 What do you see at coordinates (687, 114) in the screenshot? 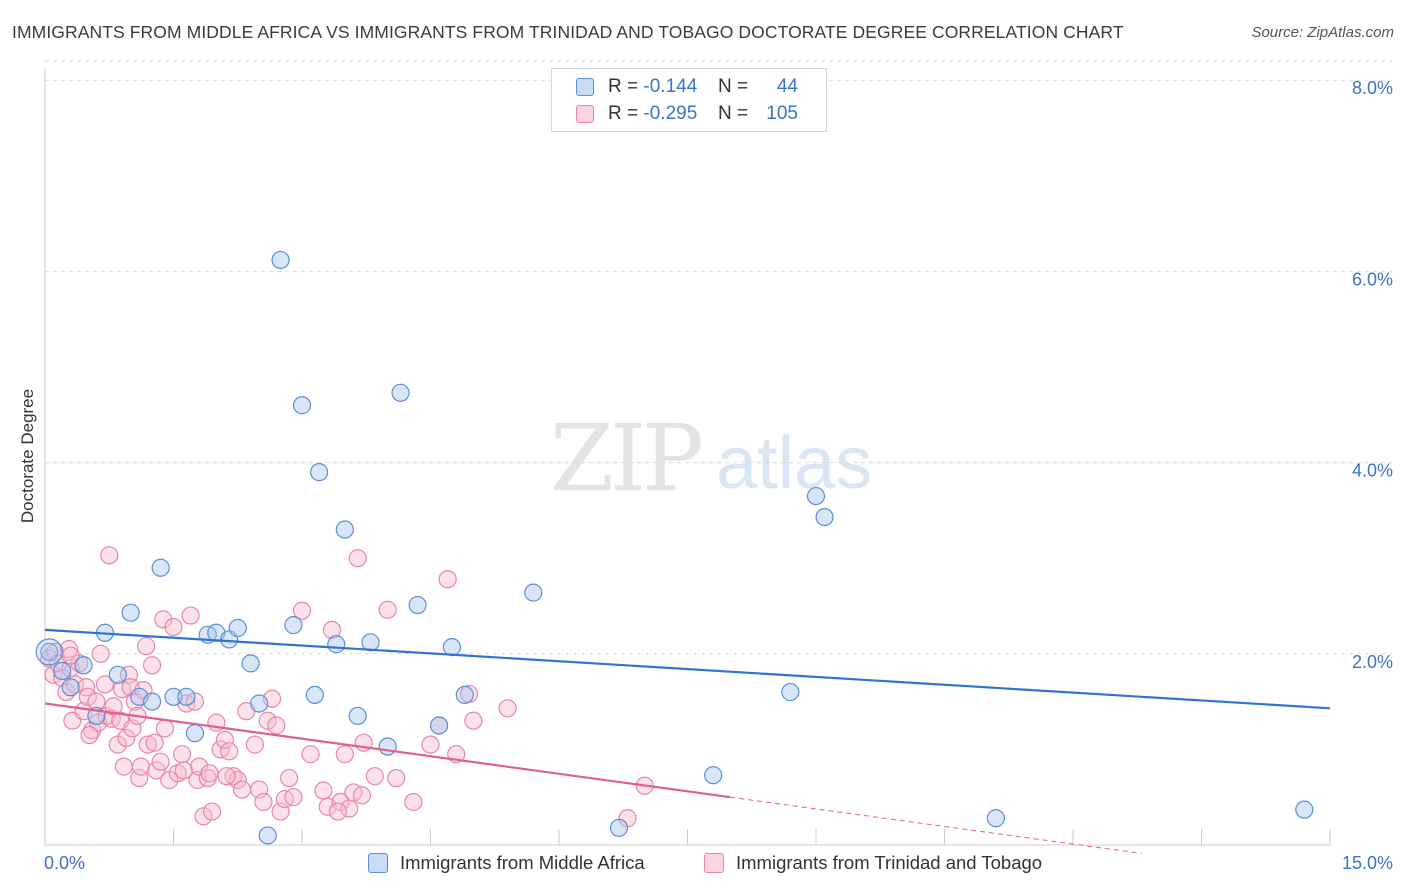
I see `legend-row-trinidad-tobago: R = -0.295 N = 105` at bounding box center [687, 114].